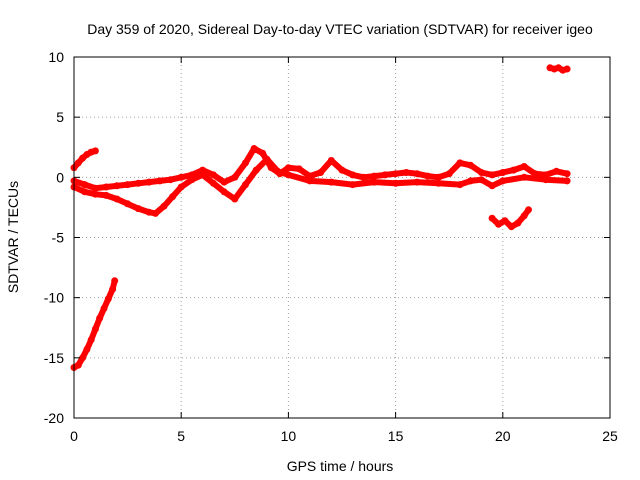  I want to click on y-tick-label: 5, so click(60, 117).